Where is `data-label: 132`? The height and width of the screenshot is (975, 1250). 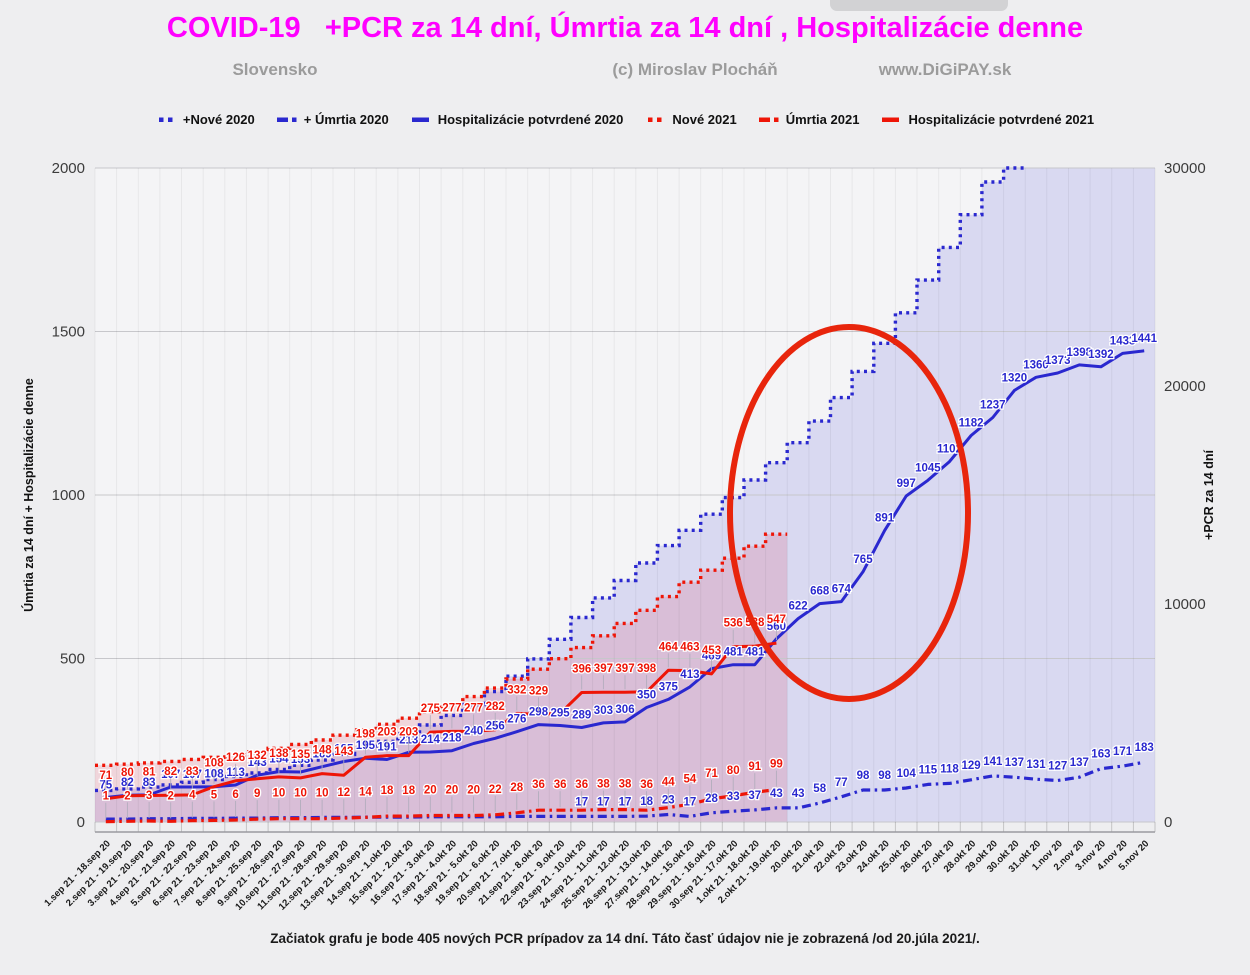
data-label: 132 is located at coordinates (257, 756).